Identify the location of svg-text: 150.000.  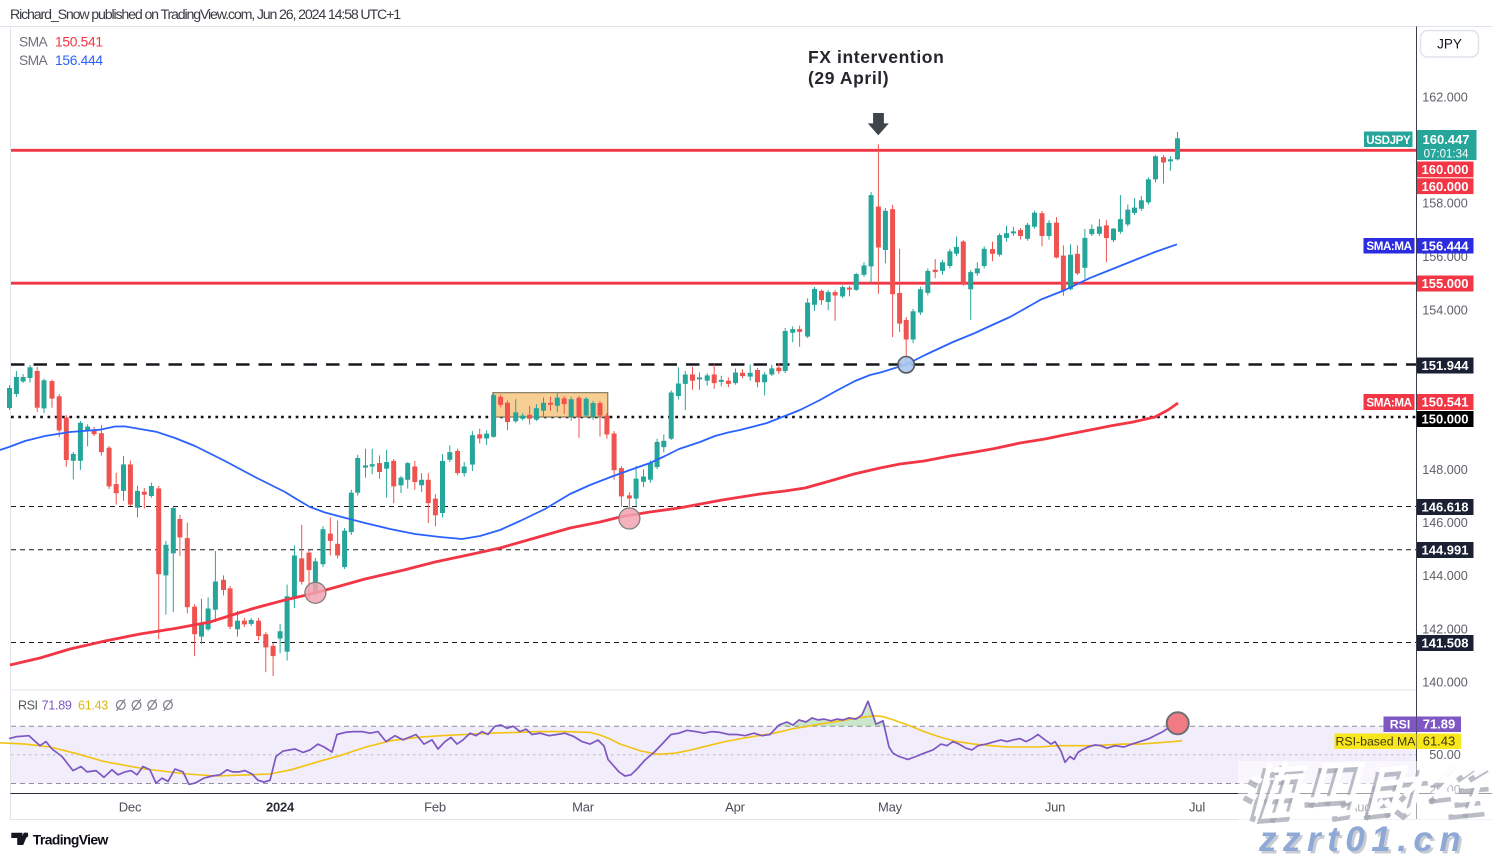
(1445, 419).